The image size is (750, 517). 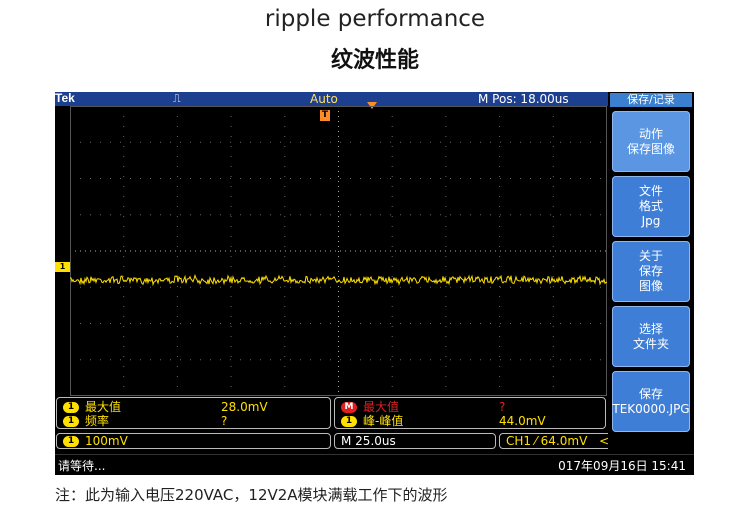 What do you see at coordinates (368, 441) in the screenshot?
I see `timebase-value: M 25.0us` at bounding box center [368, 441].